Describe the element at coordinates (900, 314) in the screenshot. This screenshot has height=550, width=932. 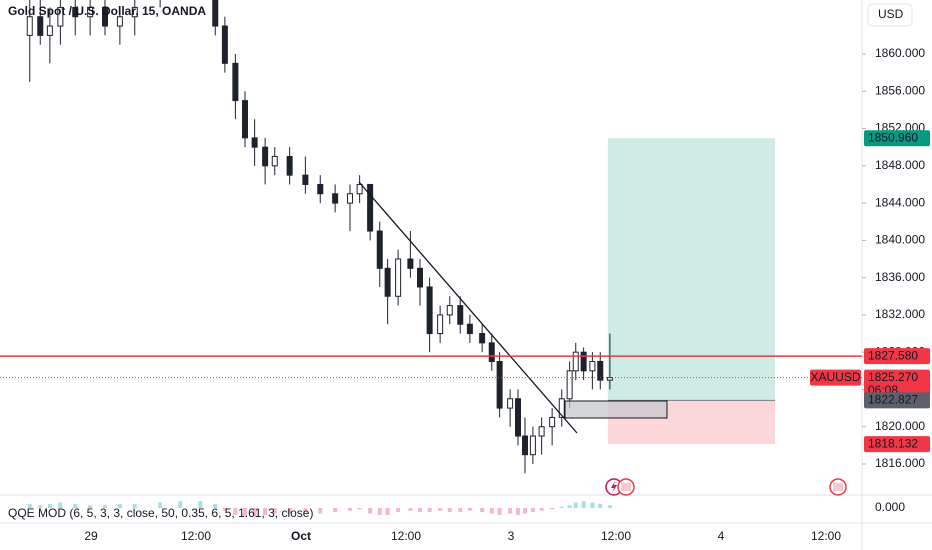
I see `y-tick-label: 1832.000` at that location.